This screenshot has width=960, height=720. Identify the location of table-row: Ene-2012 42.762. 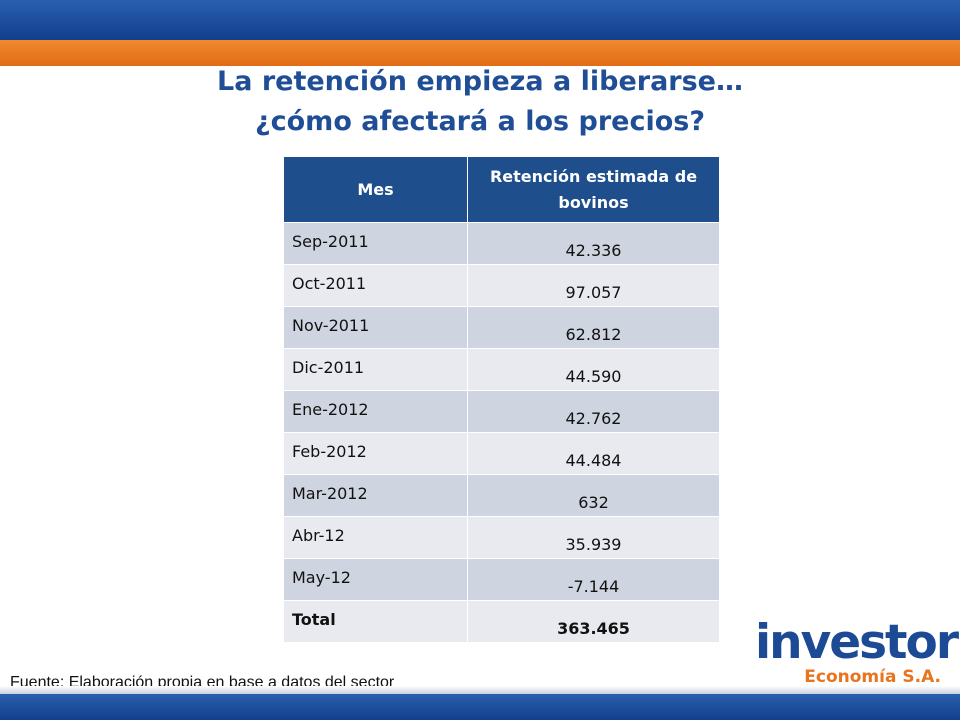
(501, 411).